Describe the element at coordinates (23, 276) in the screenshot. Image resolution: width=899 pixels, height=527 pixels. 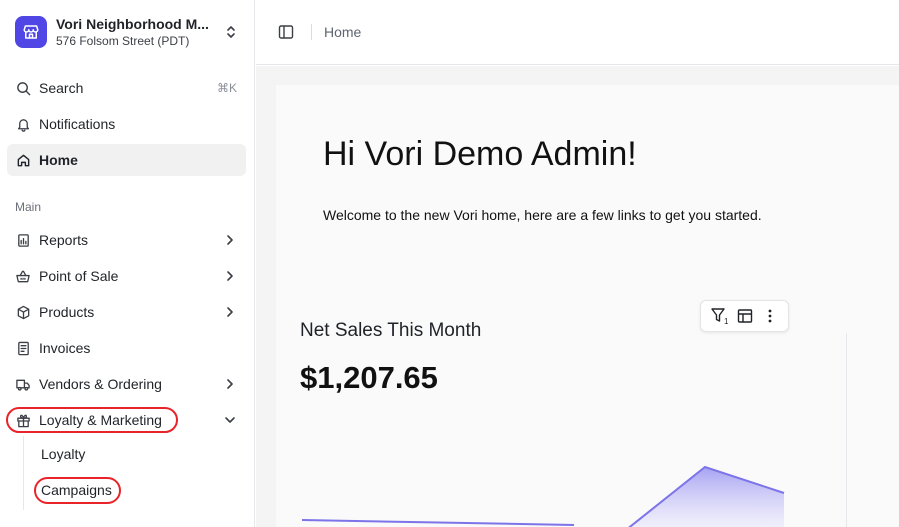
I see `basket-icon` at that location.